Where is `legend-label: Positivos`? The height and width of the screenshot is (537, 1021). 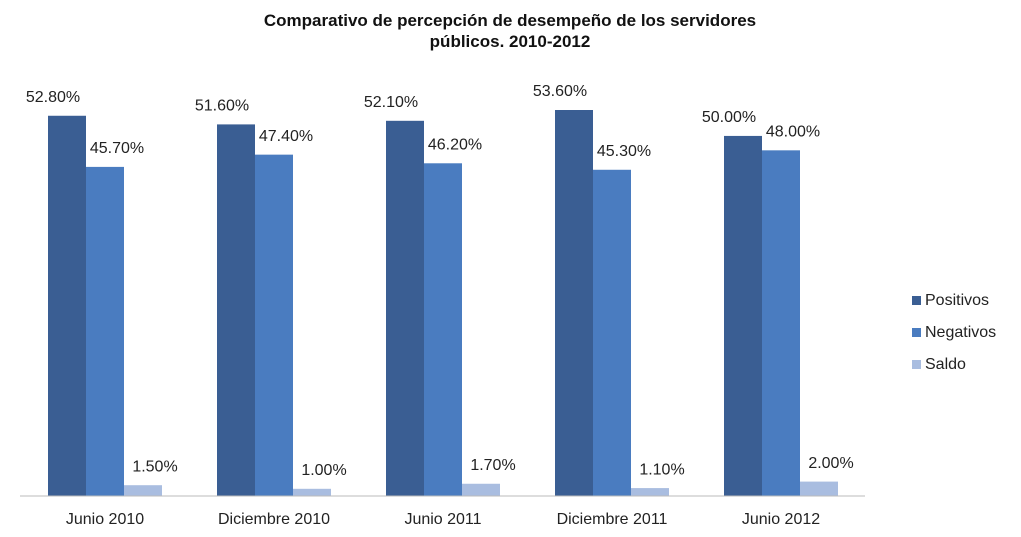 legend-label: Positivos is located at coordinates (957, 300).